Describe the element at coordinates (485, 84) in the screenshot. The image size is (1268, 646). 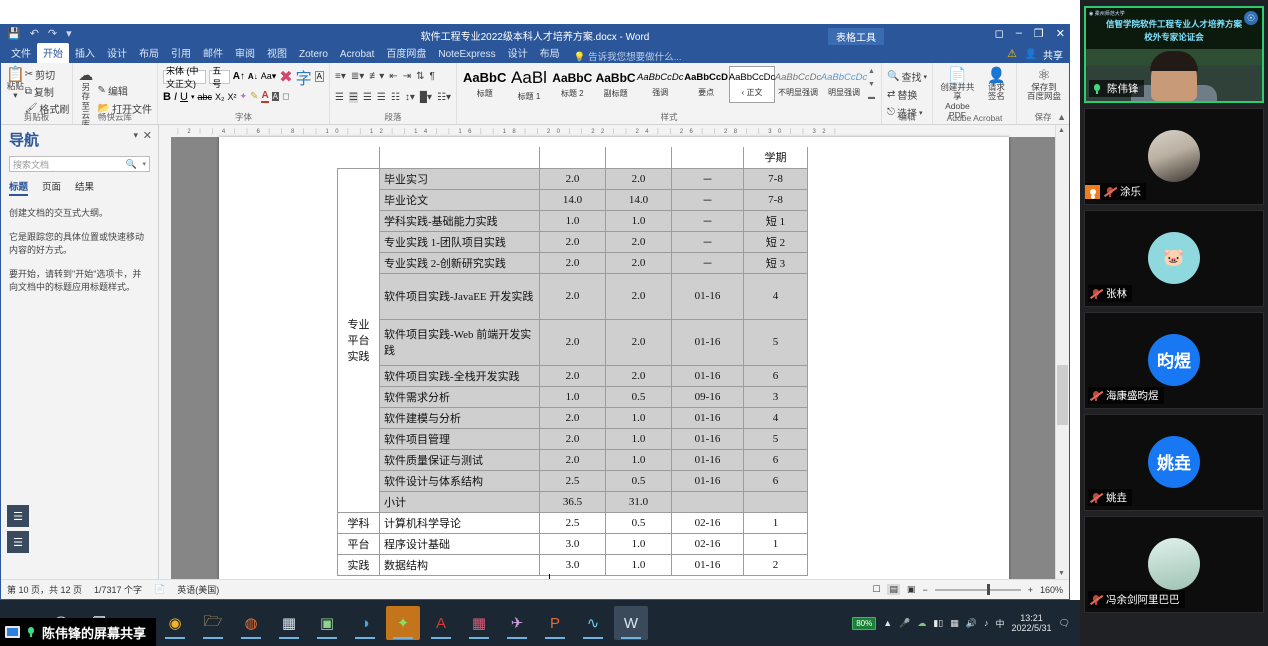
I see `style-biaoti: AaBbC 标题` at that location.